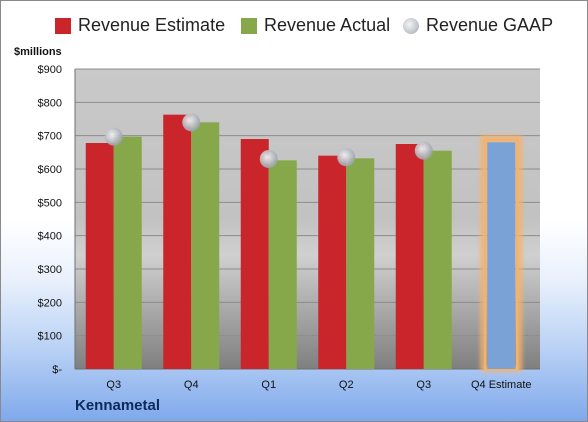 Image resolution: width=588 pixels, height=422 pixels. Describe the element at coordinates (63, 25) in the screenshot. I see `legend-swatch-estimate` at that location.